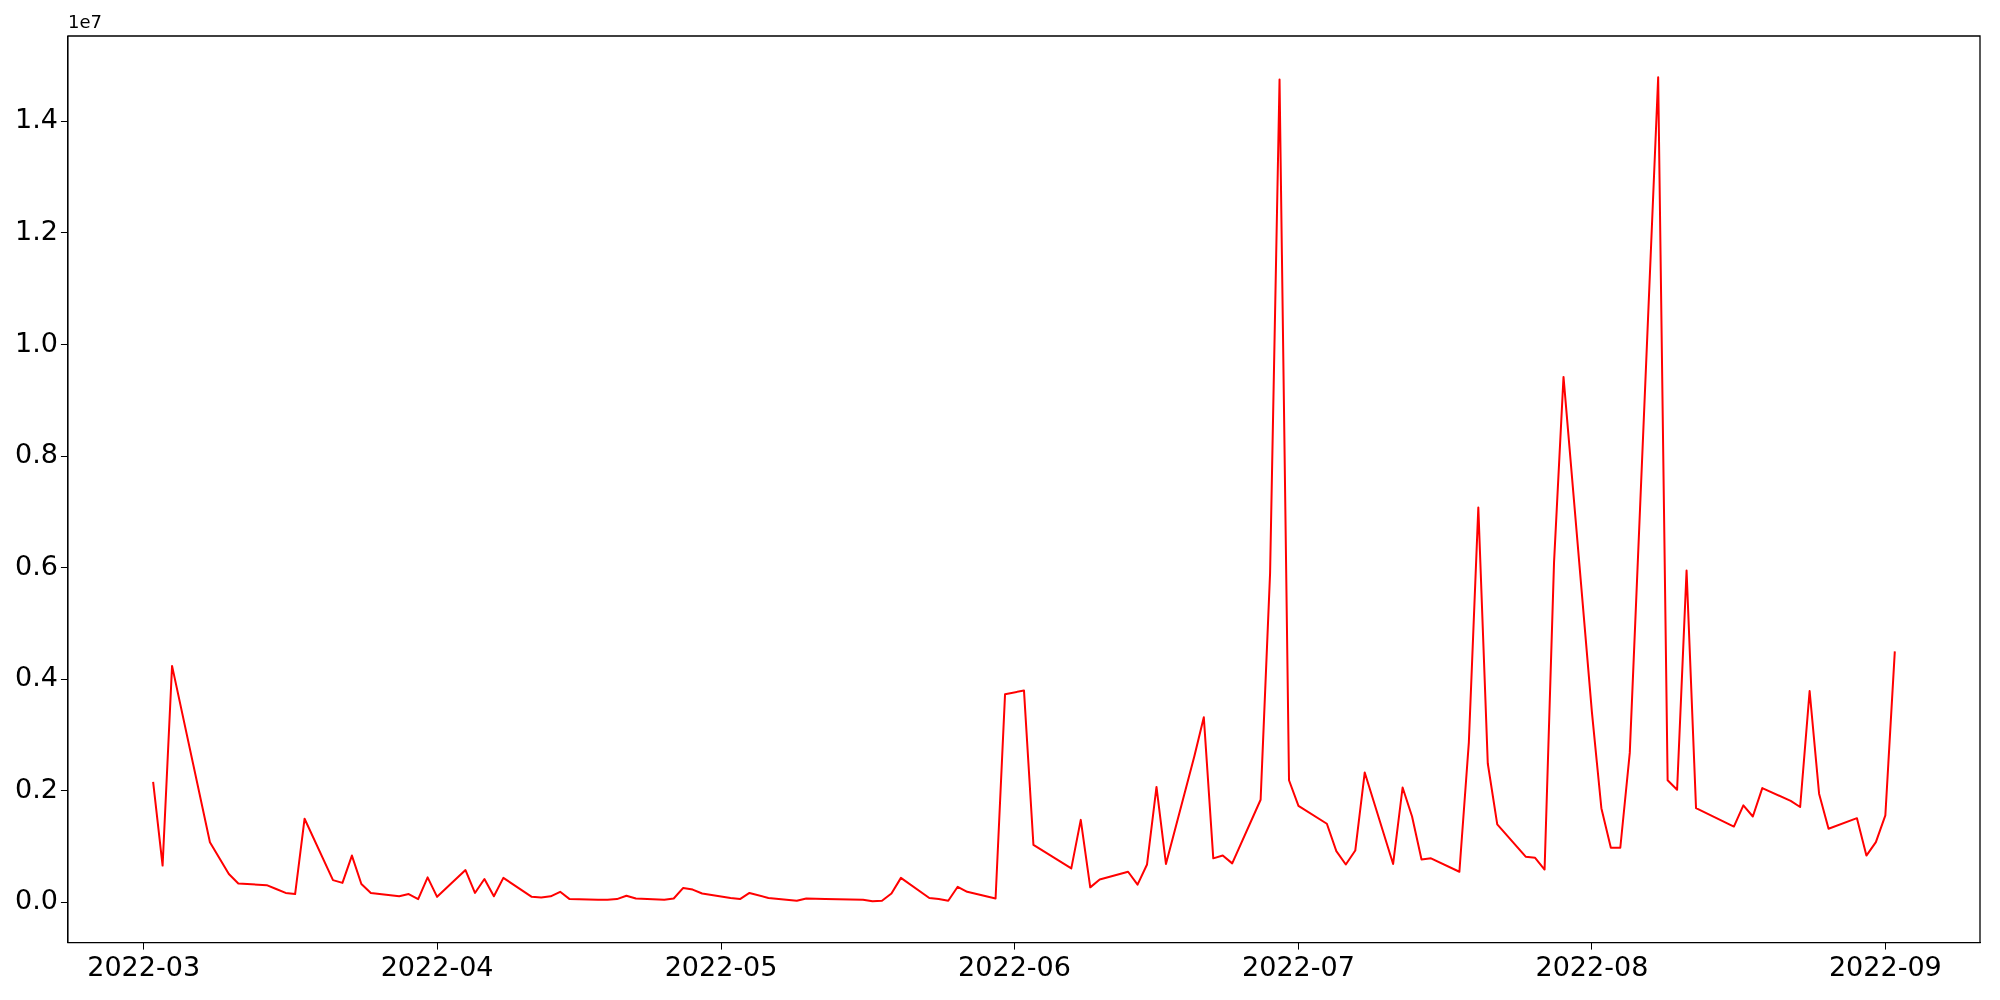 The height and width of the screenshot is (1000, 2000). What do you see at coordinates (36, 565) in the screenshot?
I see `y-tick-label: 0.6` at bounding box center [36, 565].